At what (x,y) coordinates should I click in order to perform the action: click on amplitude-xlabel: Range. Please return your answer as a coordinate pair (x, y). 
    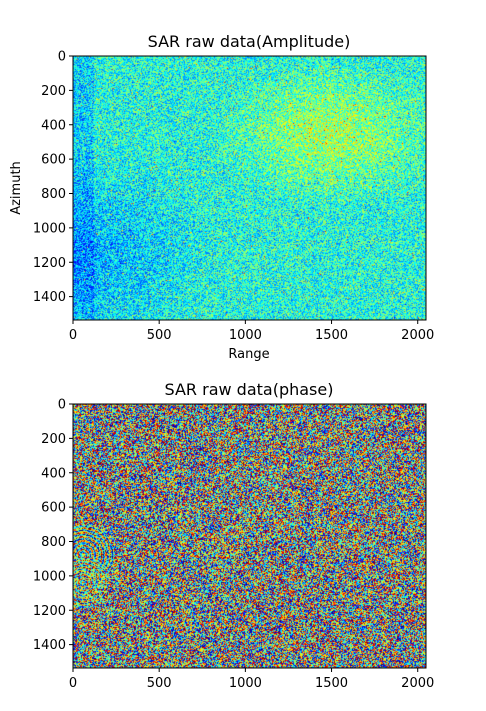
    Looking at the image, I should click on (248, 354).